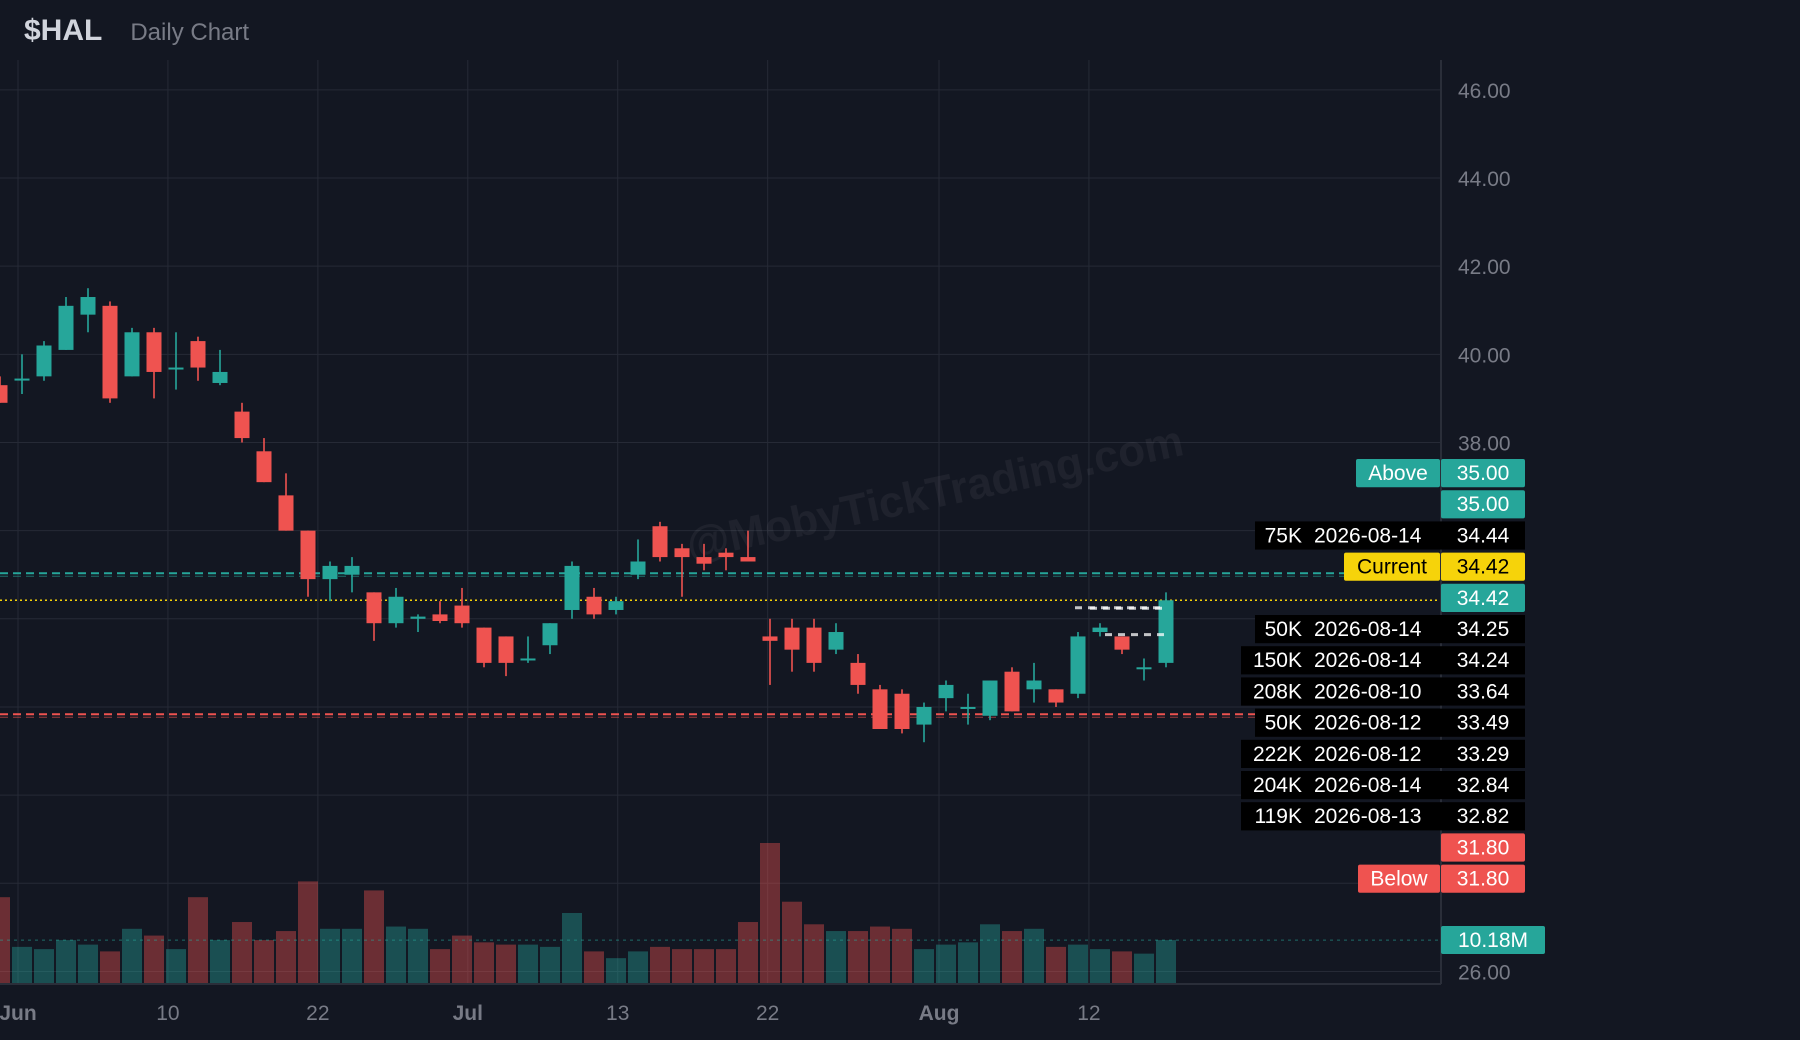 The width and height of the screenshot is (1800, 1040). What do you see at coordinates (1398, 473) in the screenshot?
I see `above-label: Above` at bounding box center [1398, 473].